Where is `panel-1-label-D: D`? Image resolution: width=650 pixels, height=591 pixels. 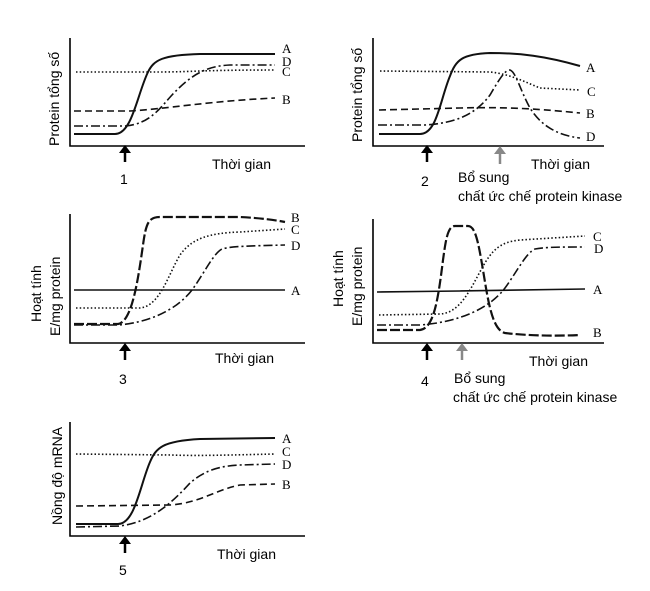
panel-1-label-D: D is located at coordinates (286, 61).